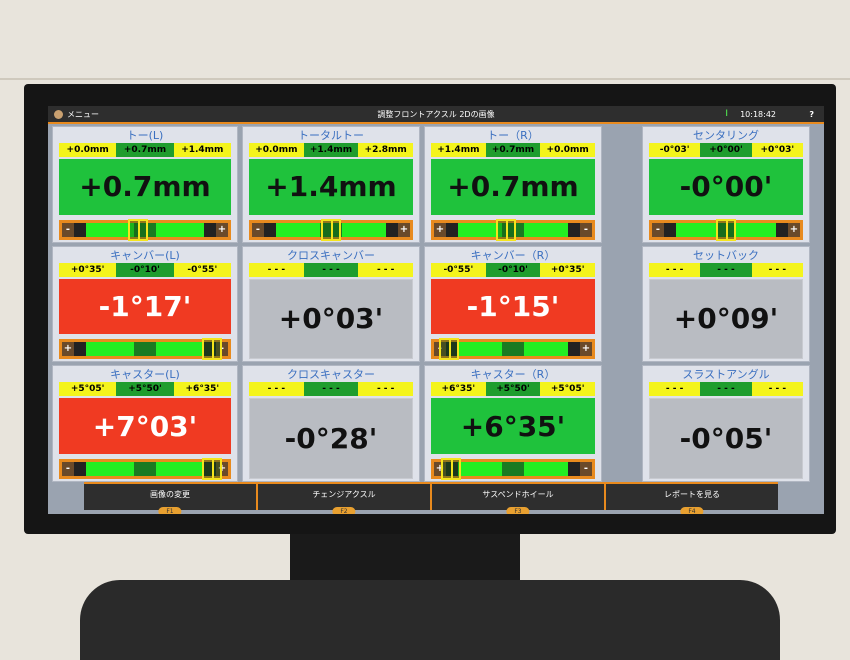  I want to click on measurement-value: +0°03', so click(331, 319).